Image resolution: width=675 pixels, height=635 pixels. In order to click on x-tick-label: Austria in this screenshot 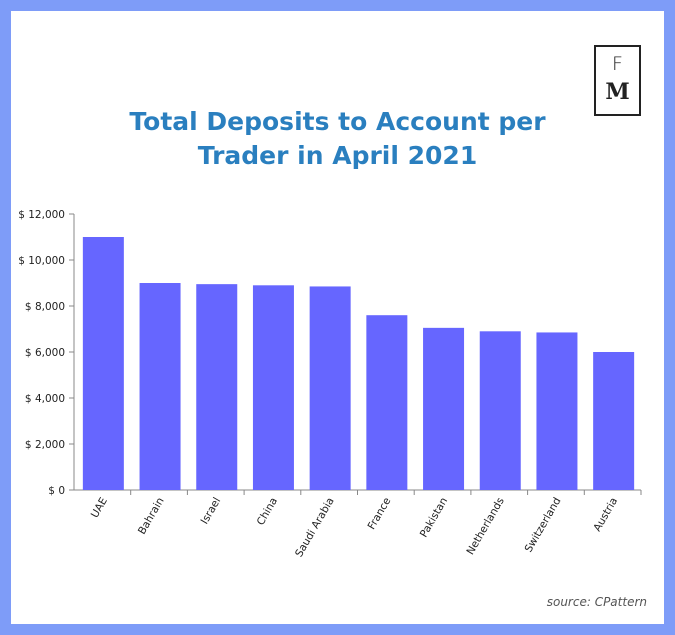, I will do `click(605, 515)`.